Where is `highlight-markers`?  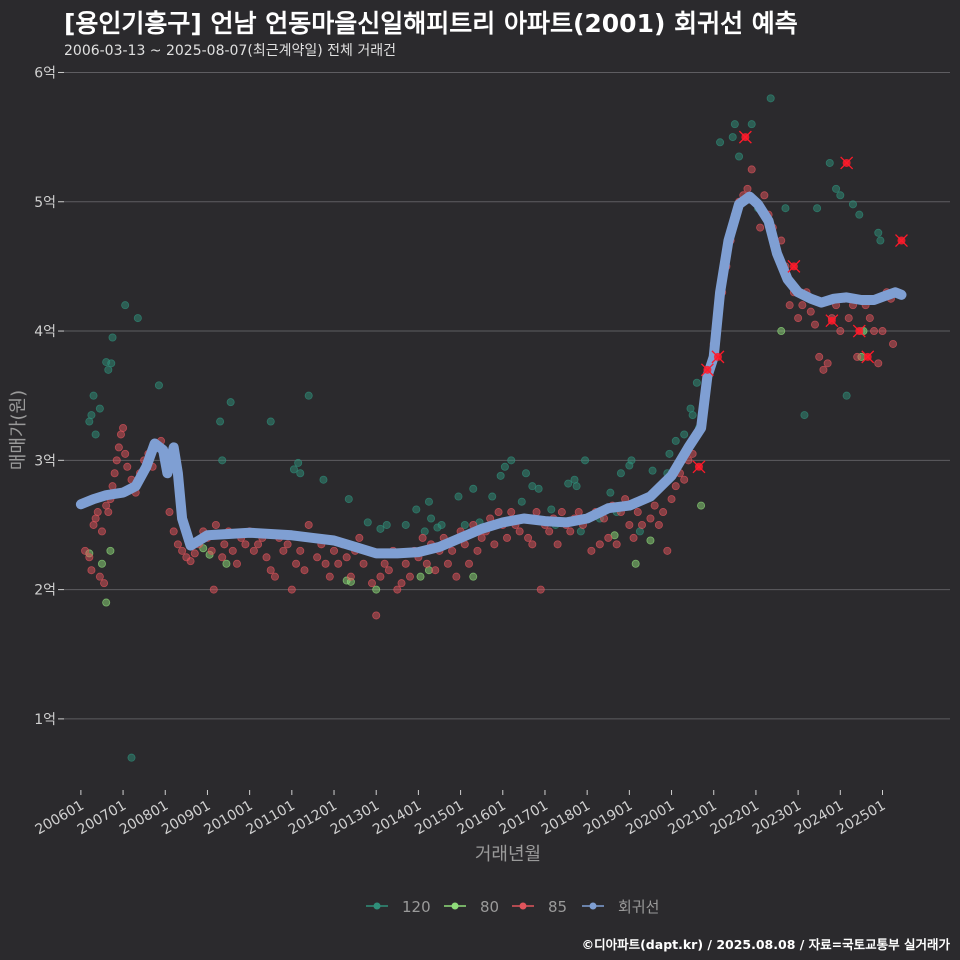 highlight-markers is located at coordinates (800, 302).